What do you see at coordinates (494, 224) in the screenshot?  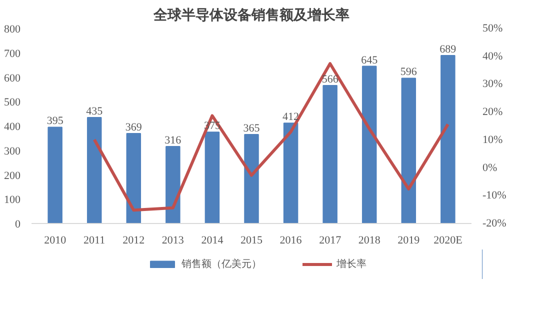 I see `y2-tick-label: -20%` at bounding box center [494, 224].